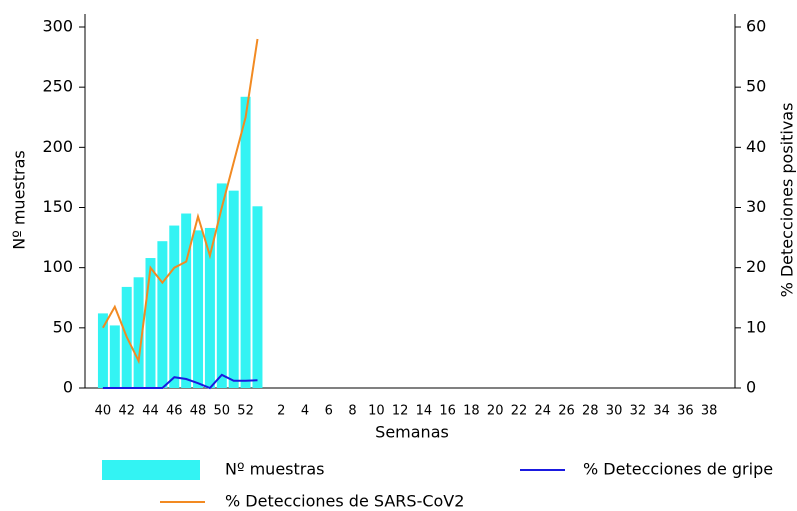  What do you see at coordinates (400, 411) in the screenshot?
I see `x-tick-label: 12` at bounding box center [400, 411].